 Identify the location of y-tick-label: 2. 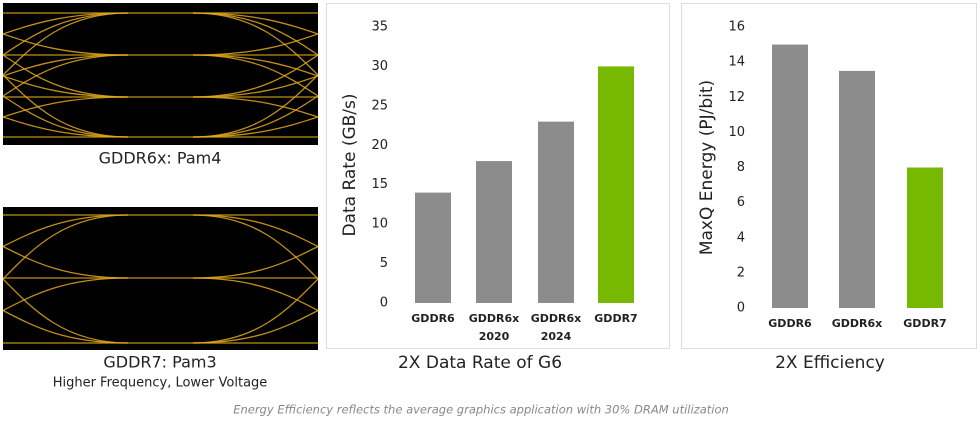
(741, 272).